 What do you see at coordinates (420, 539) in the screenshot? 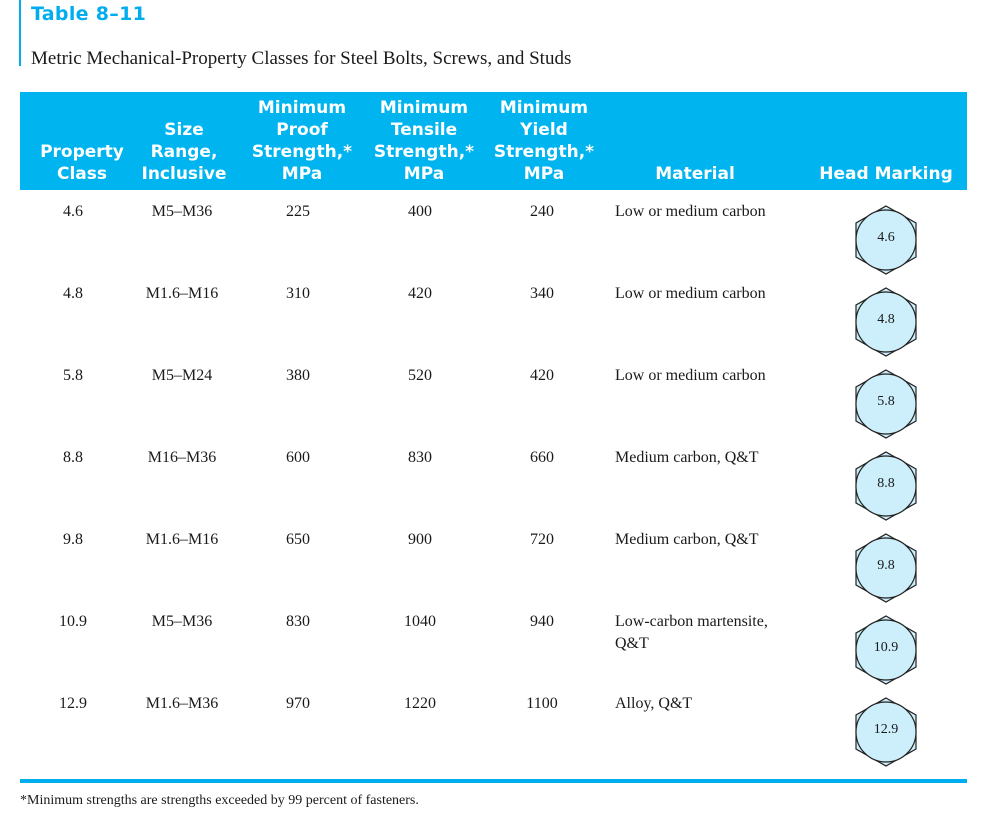
I see `cell-tensile: 900` at bounding box center [420, 539].